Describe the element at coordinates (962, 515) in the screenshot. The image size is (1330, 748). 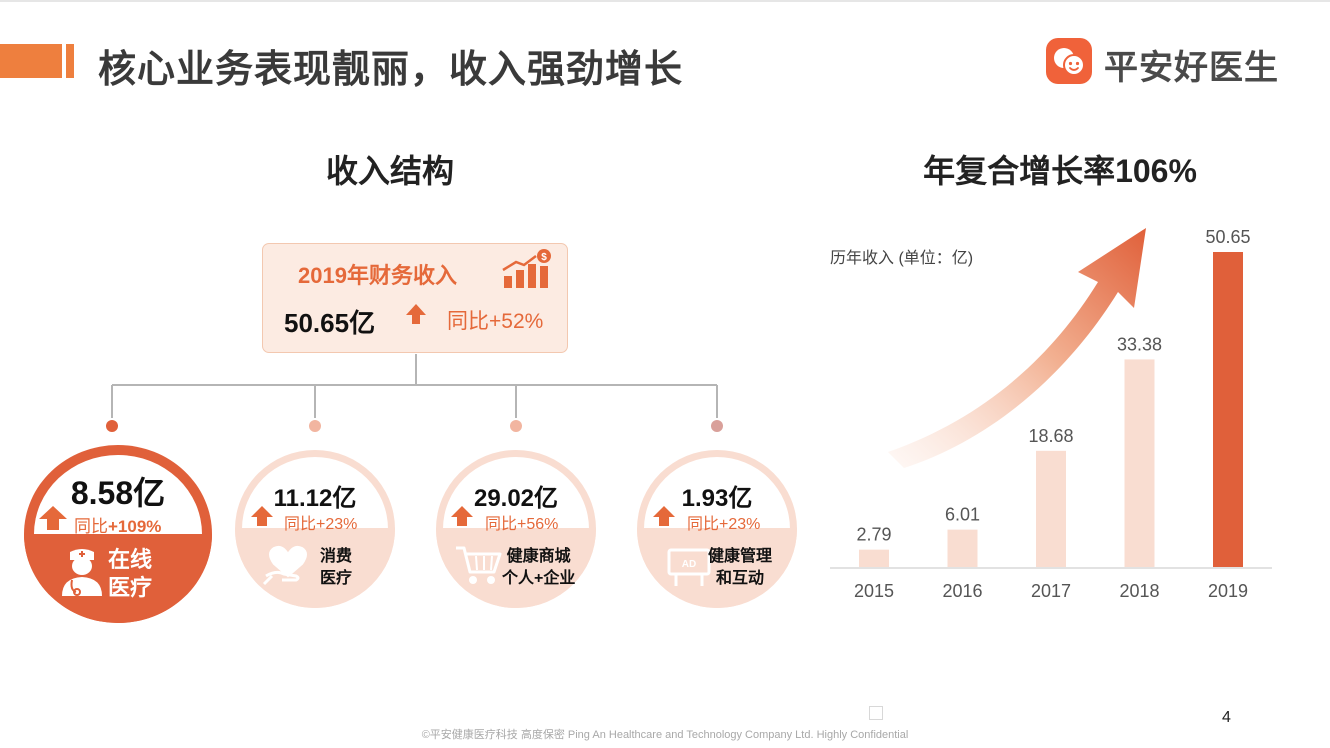
I see `value-label-2016: 6.01` at that location.